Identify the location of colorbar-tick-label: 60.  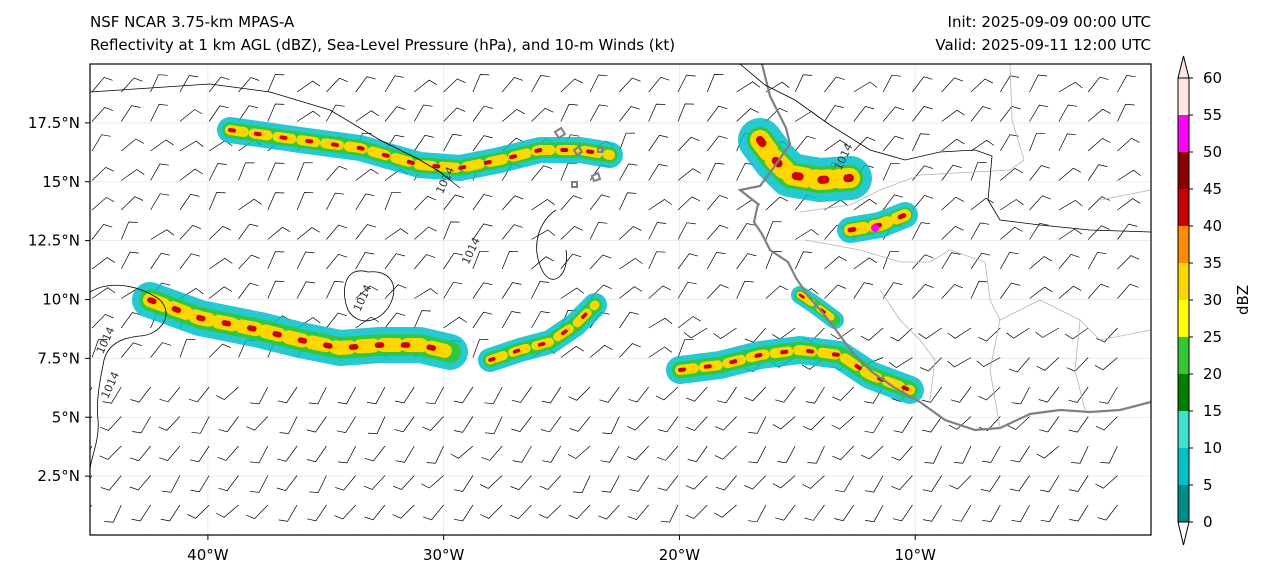
(1212, 78).